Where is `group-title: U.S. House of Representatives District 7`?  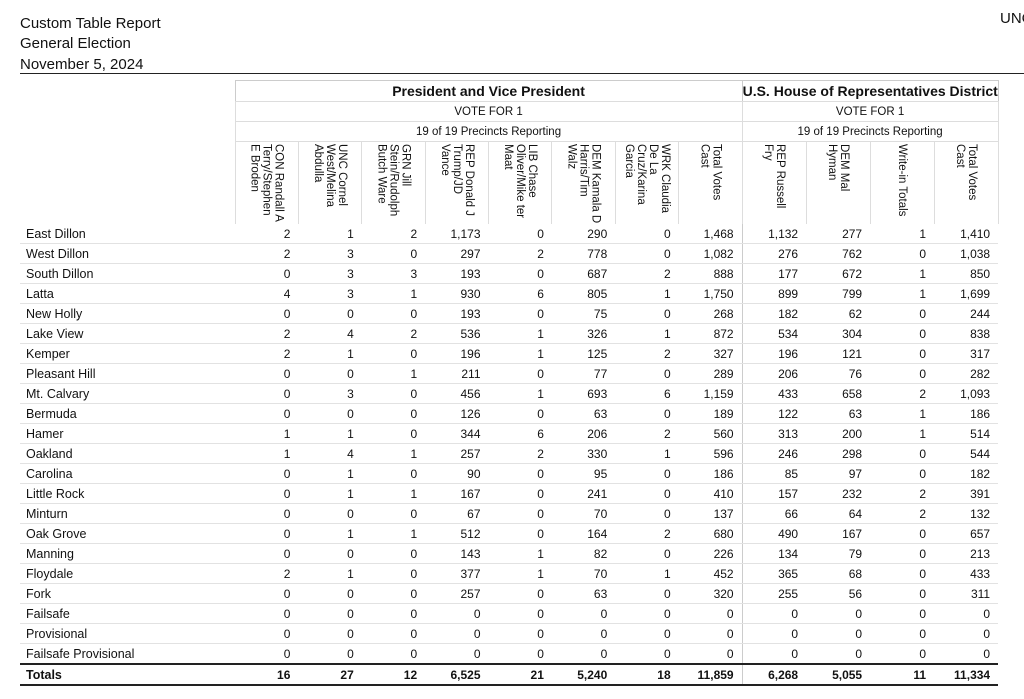 group-title: U.S. House of Representatives District 7 is located at coordinates (870, 91).